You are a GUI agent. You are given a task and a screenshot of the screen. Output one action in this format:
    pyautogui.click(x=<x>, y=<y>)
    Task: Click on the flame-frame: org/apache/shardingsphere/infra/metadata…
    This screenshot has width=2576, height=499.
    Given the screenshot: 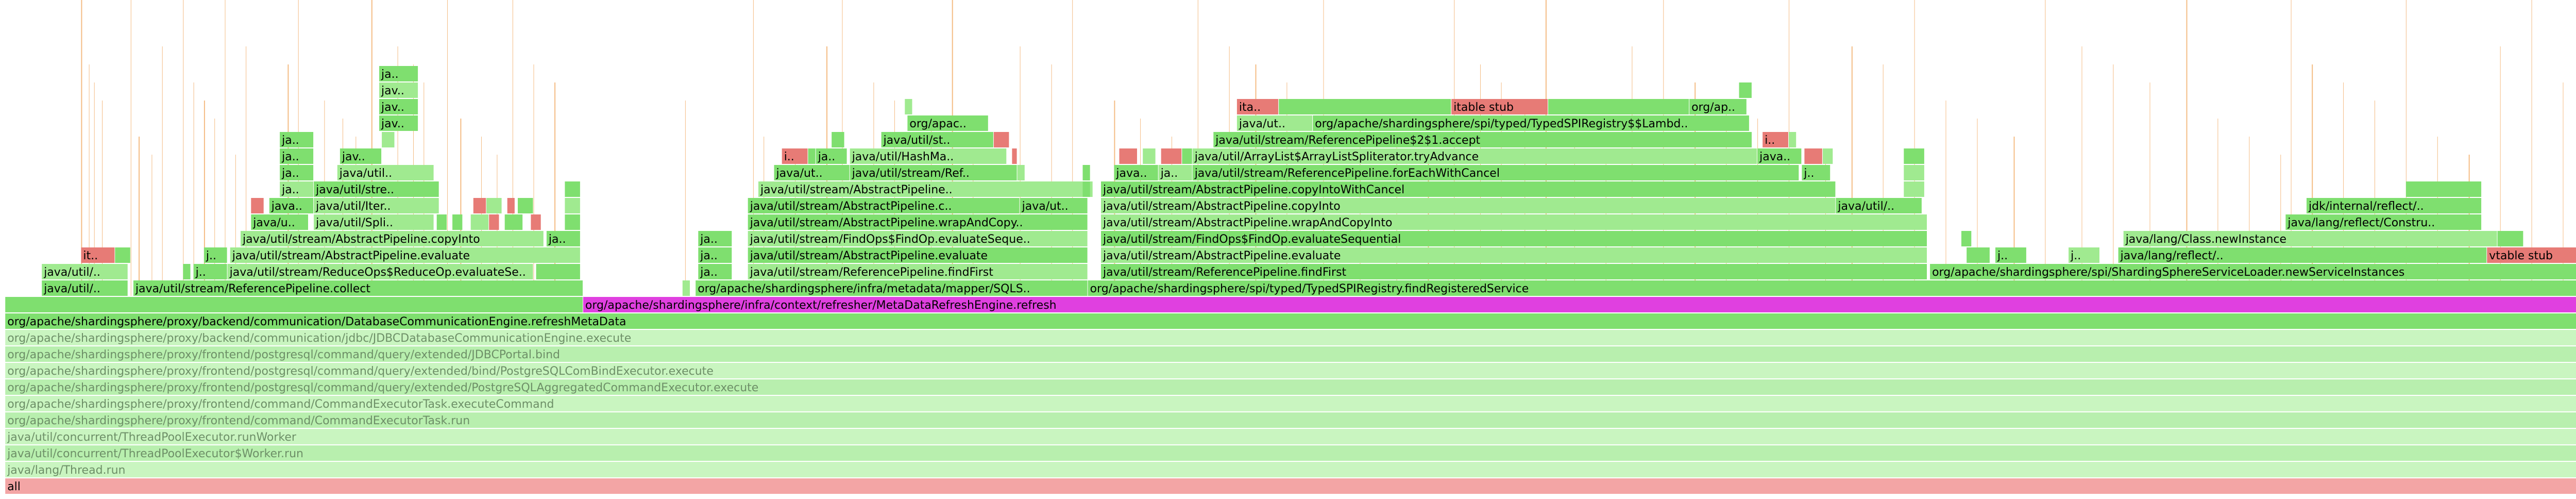 What is the action you would take?
    pyautogui.click(x=892, y=288)
    